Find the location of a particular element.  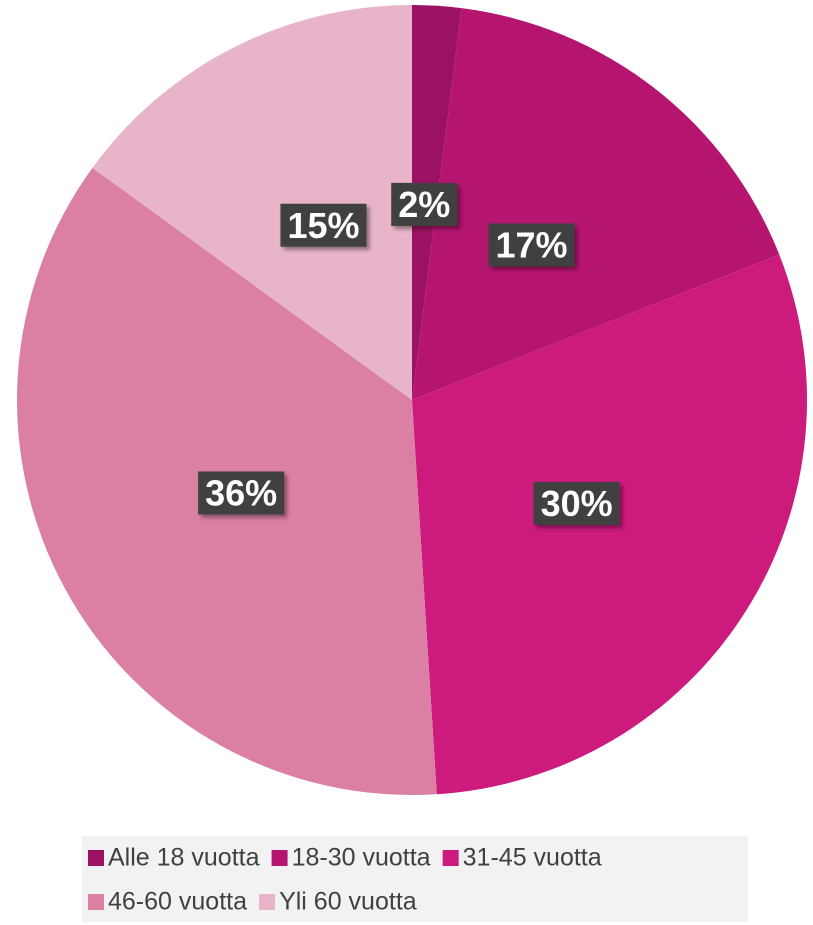

data-label: 30% is located at coordinates (576, 504).